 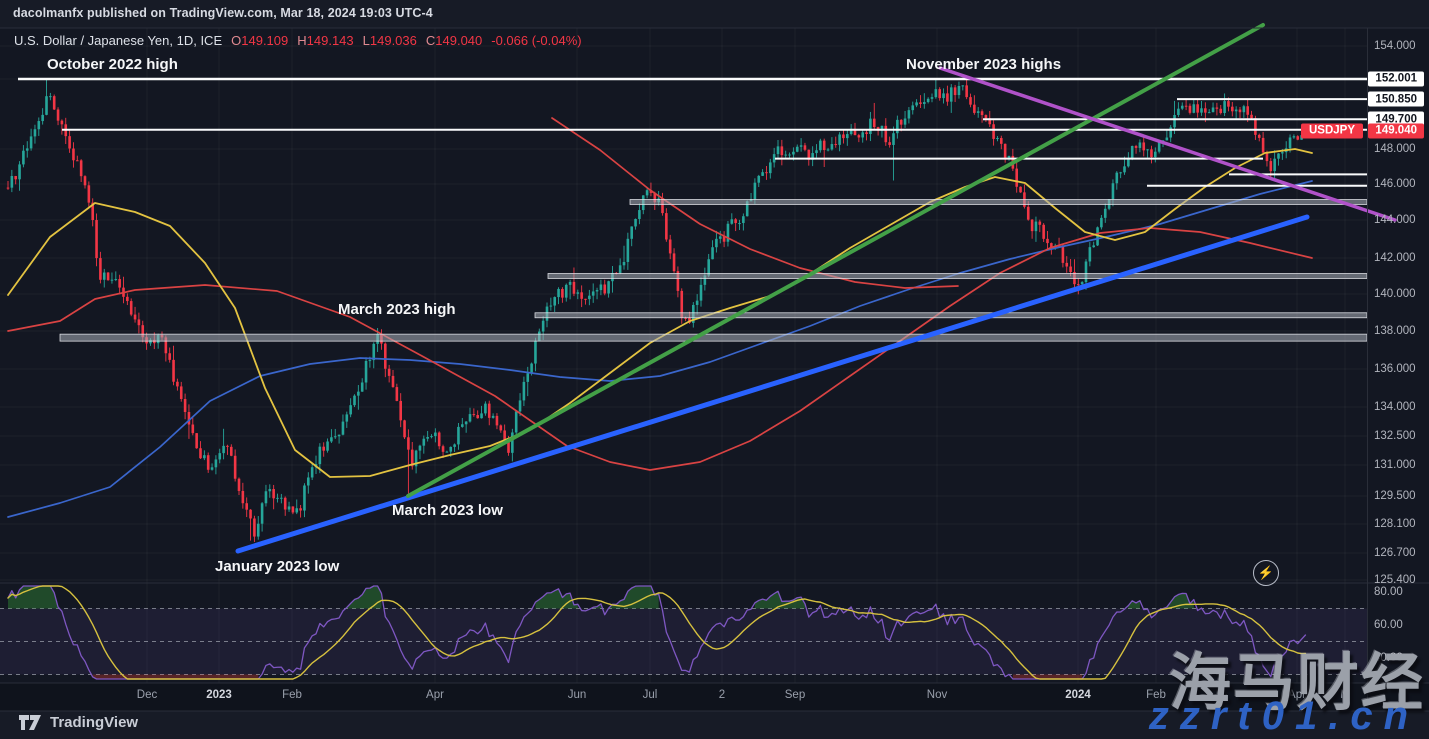 What do you see at coordinates (577, 695) in the screenshot?
I see `time-tick: Jun` at bounding box center [577, 695].